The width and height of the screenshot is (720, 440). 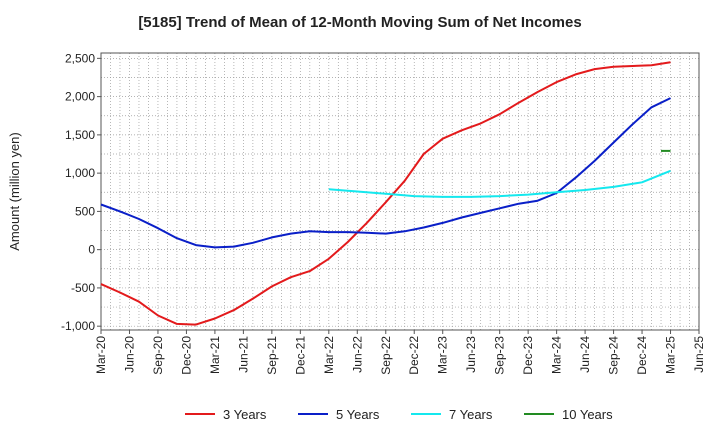 What do you see at coordinates (585, 354) in the screenshot?
I see `x-tick-label: Jun-24` at bounding box center [585, 354].